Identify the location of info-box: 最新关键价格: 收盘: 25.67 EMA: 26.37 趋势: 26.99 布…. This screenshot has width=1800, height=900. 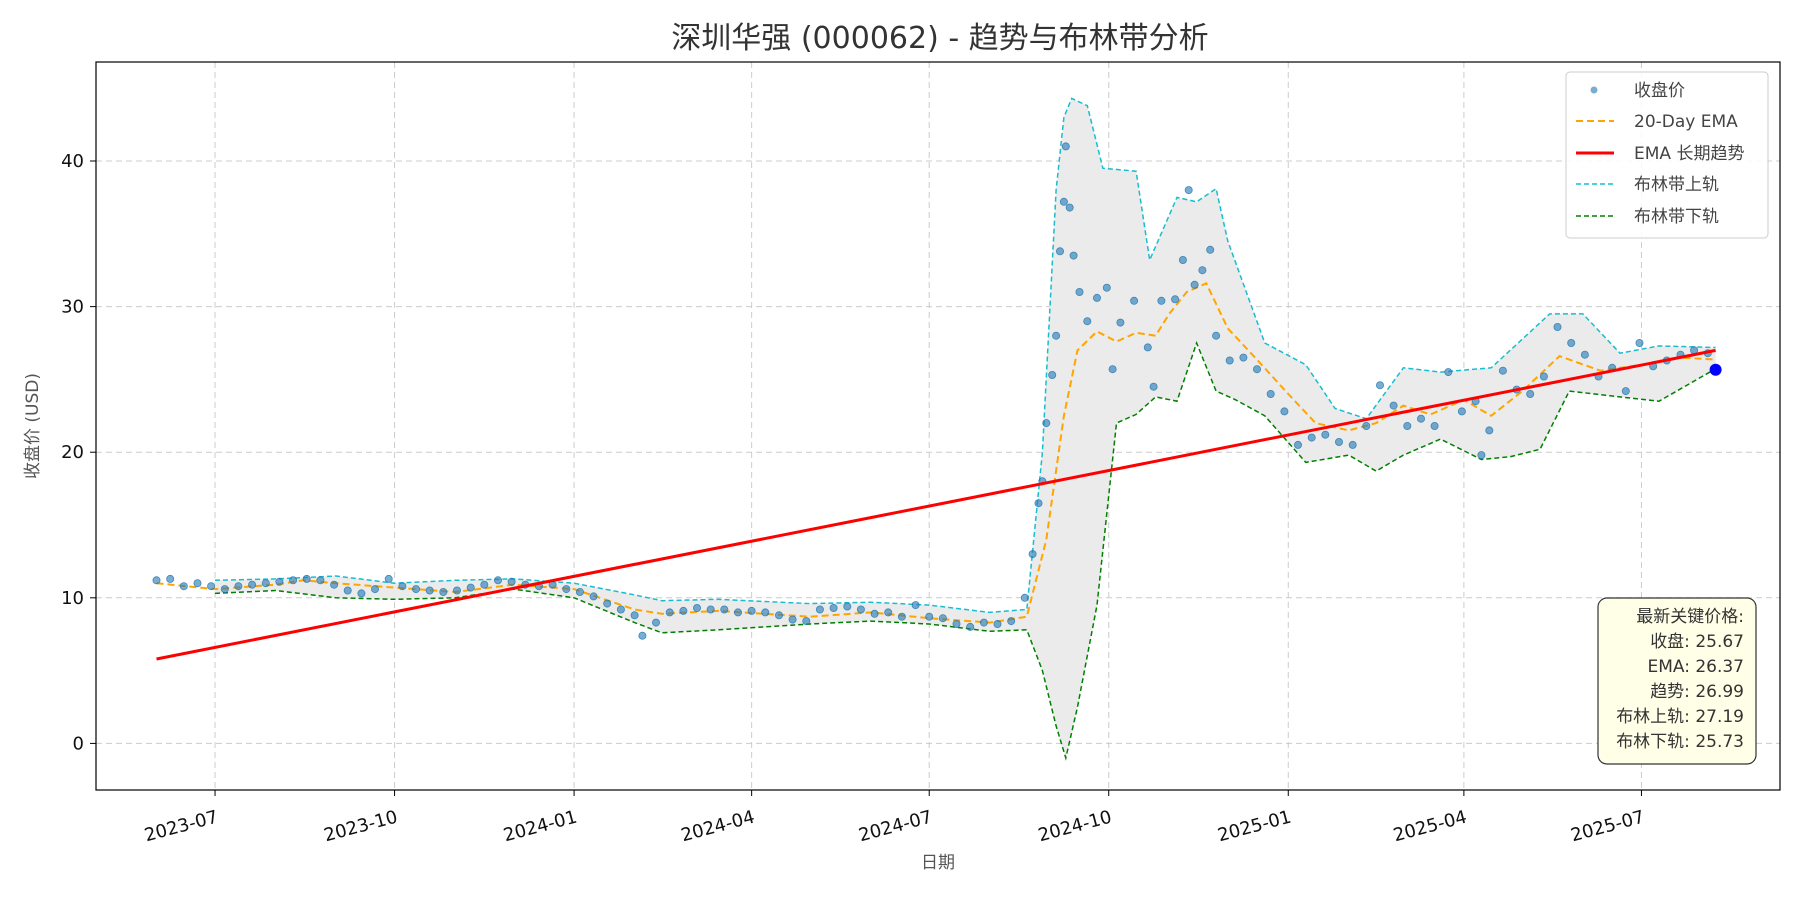
(1677, 681).